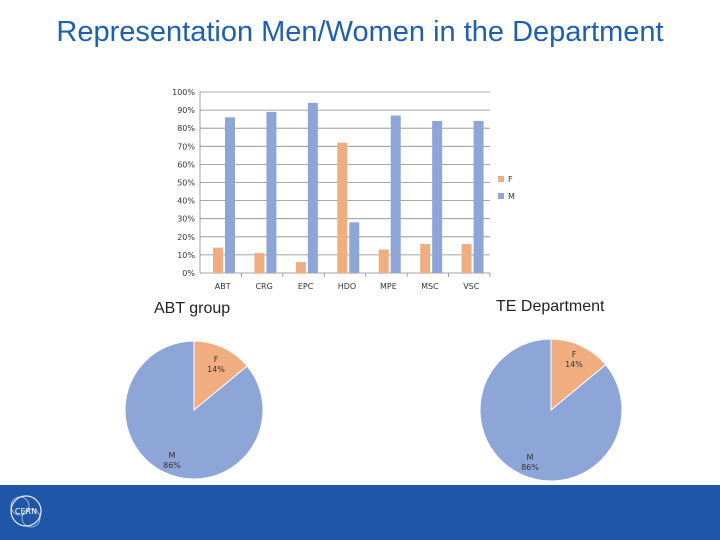  I want to click on bar-chart-bars, so click(348, 188).